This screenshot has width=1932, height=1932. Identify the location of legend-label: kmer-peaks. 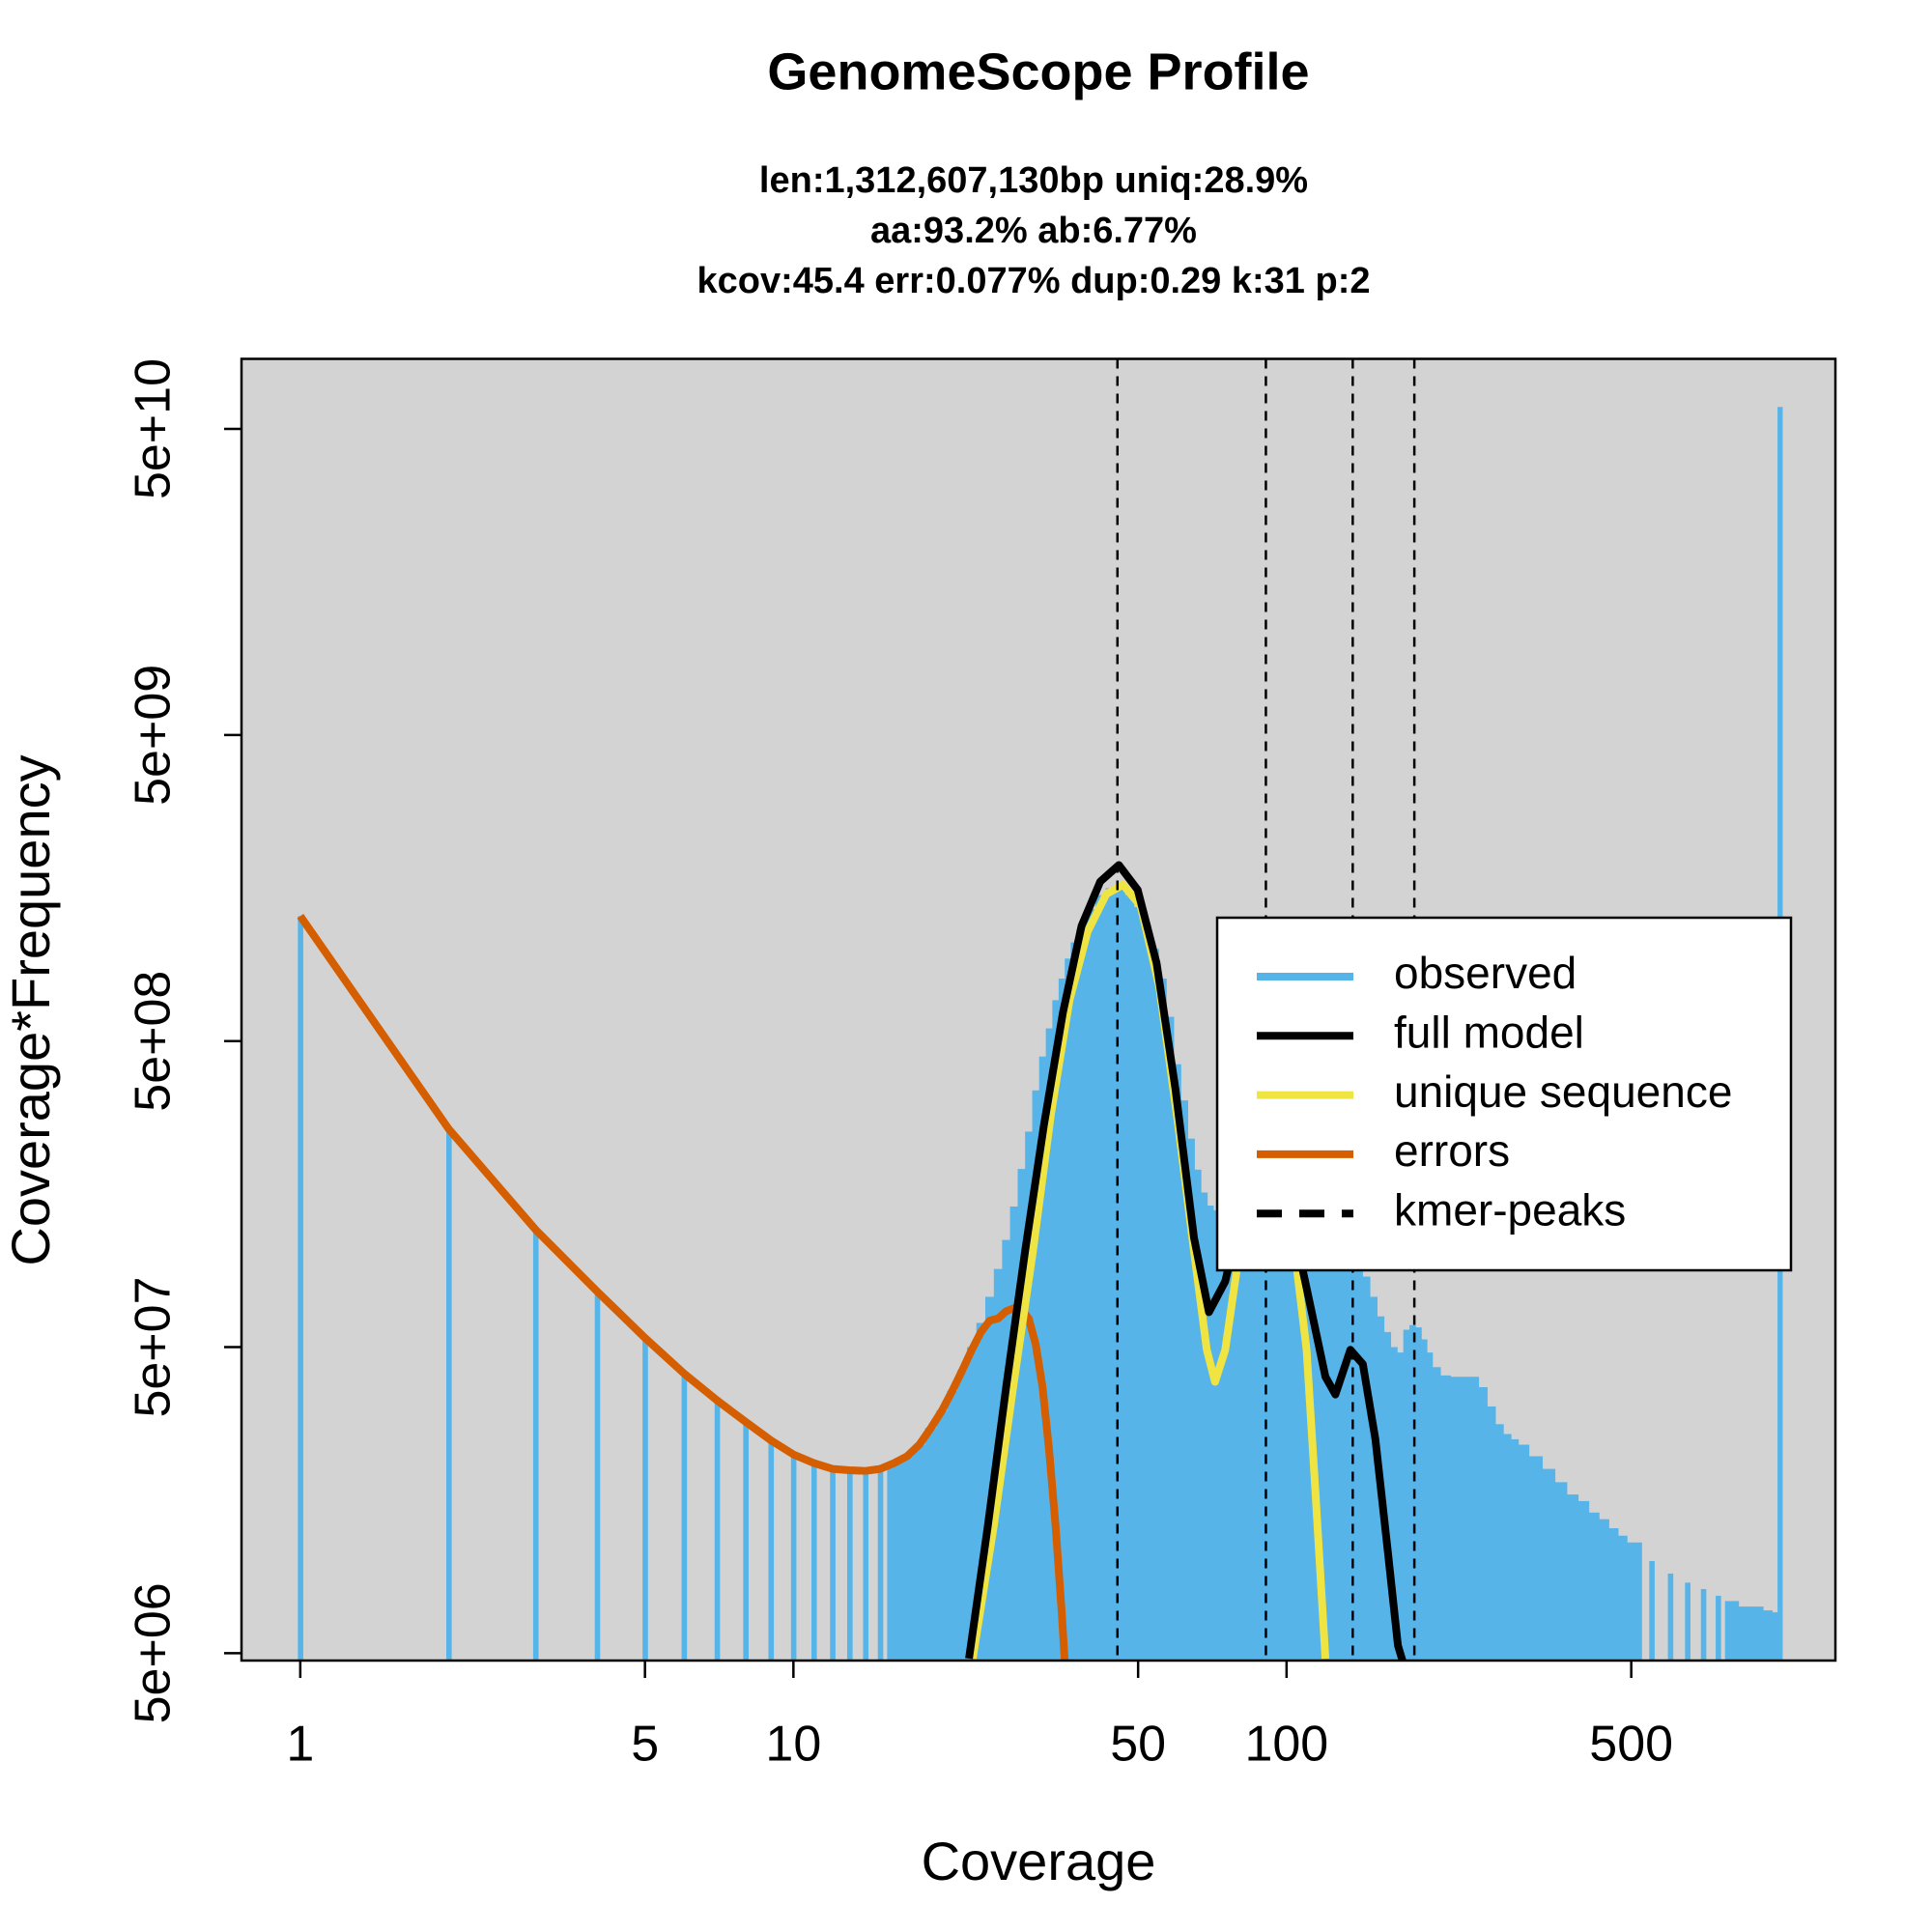
(1510, 1209).